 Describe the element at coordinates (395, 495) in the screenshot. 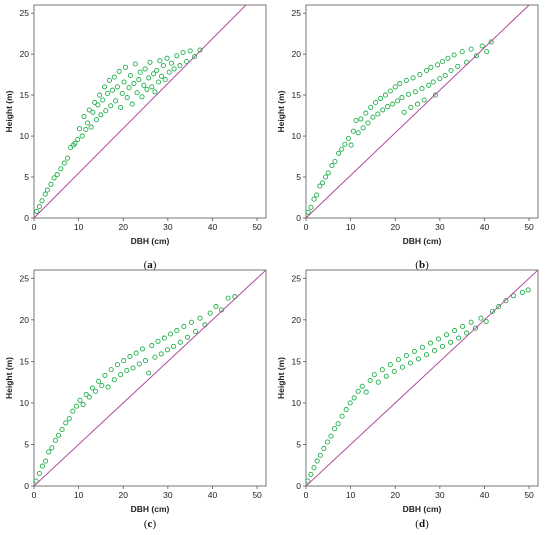

I see `x-tick-label: 20` at that location.